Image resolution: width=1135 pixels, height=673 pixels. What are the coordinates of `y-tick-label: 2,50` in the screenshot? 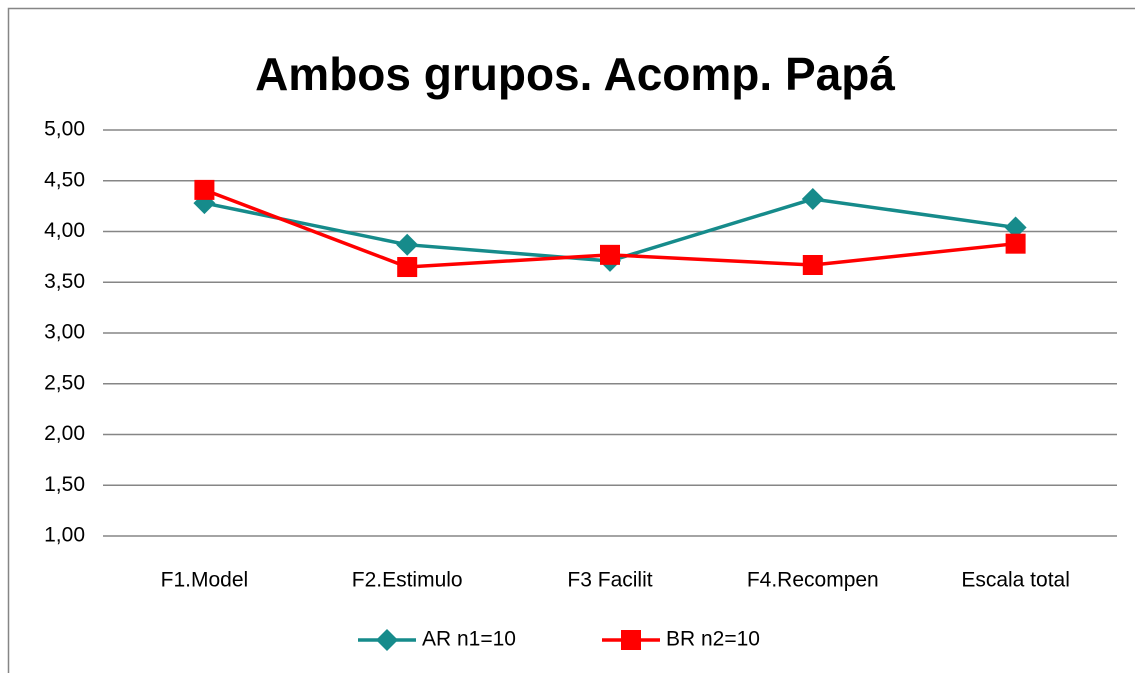 It's located at (64, 382).